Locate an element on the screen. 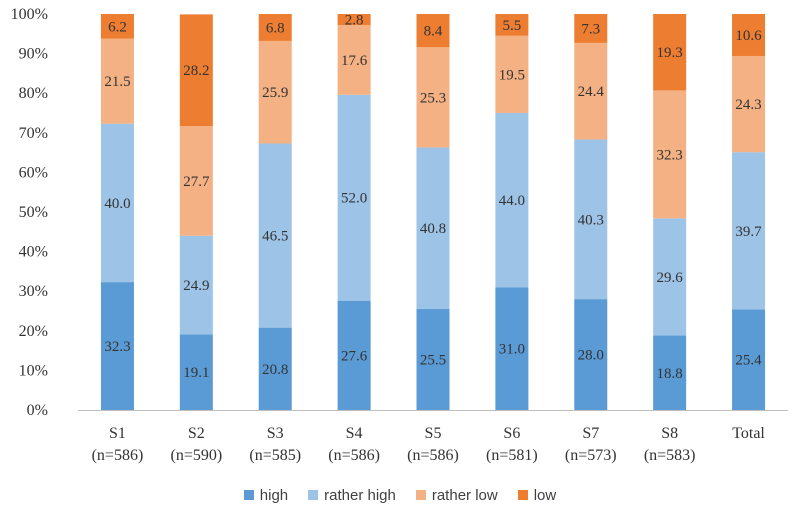 Image resolution: width=800 pixels, height=508 pixels. data-label: 18.8 is located at coordinates (670, 374).